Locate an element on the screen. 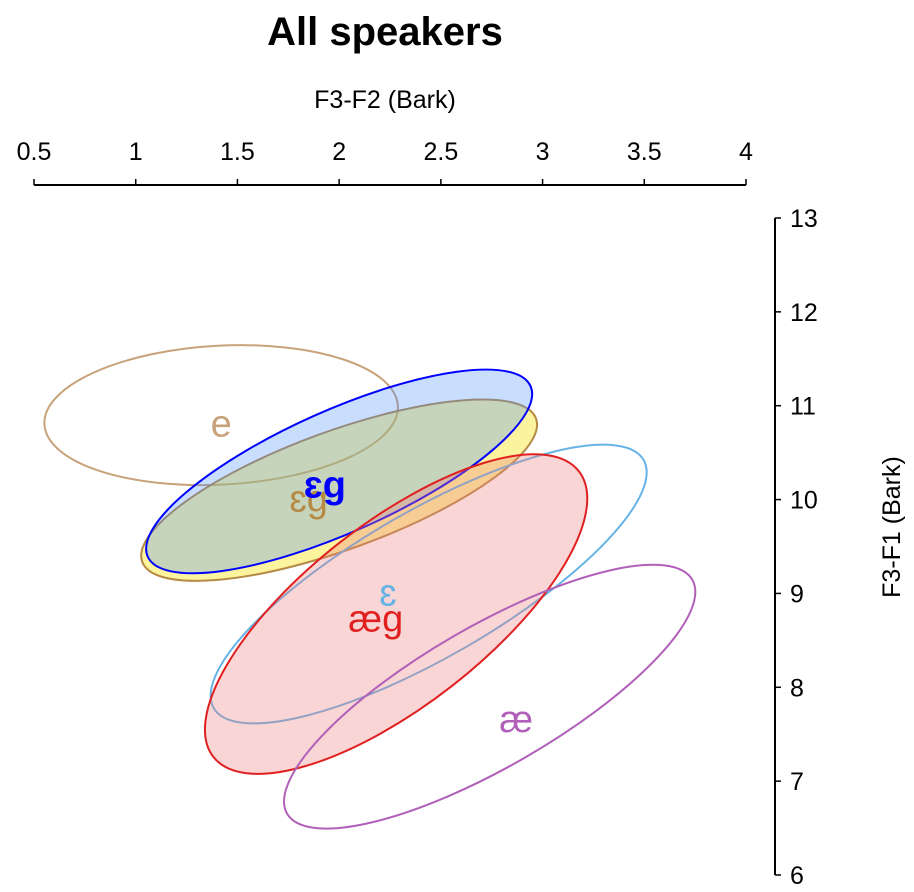 This screenshot has width=914, height=892. x-tick-label: 1.5 is located at coordinates (237, 152).